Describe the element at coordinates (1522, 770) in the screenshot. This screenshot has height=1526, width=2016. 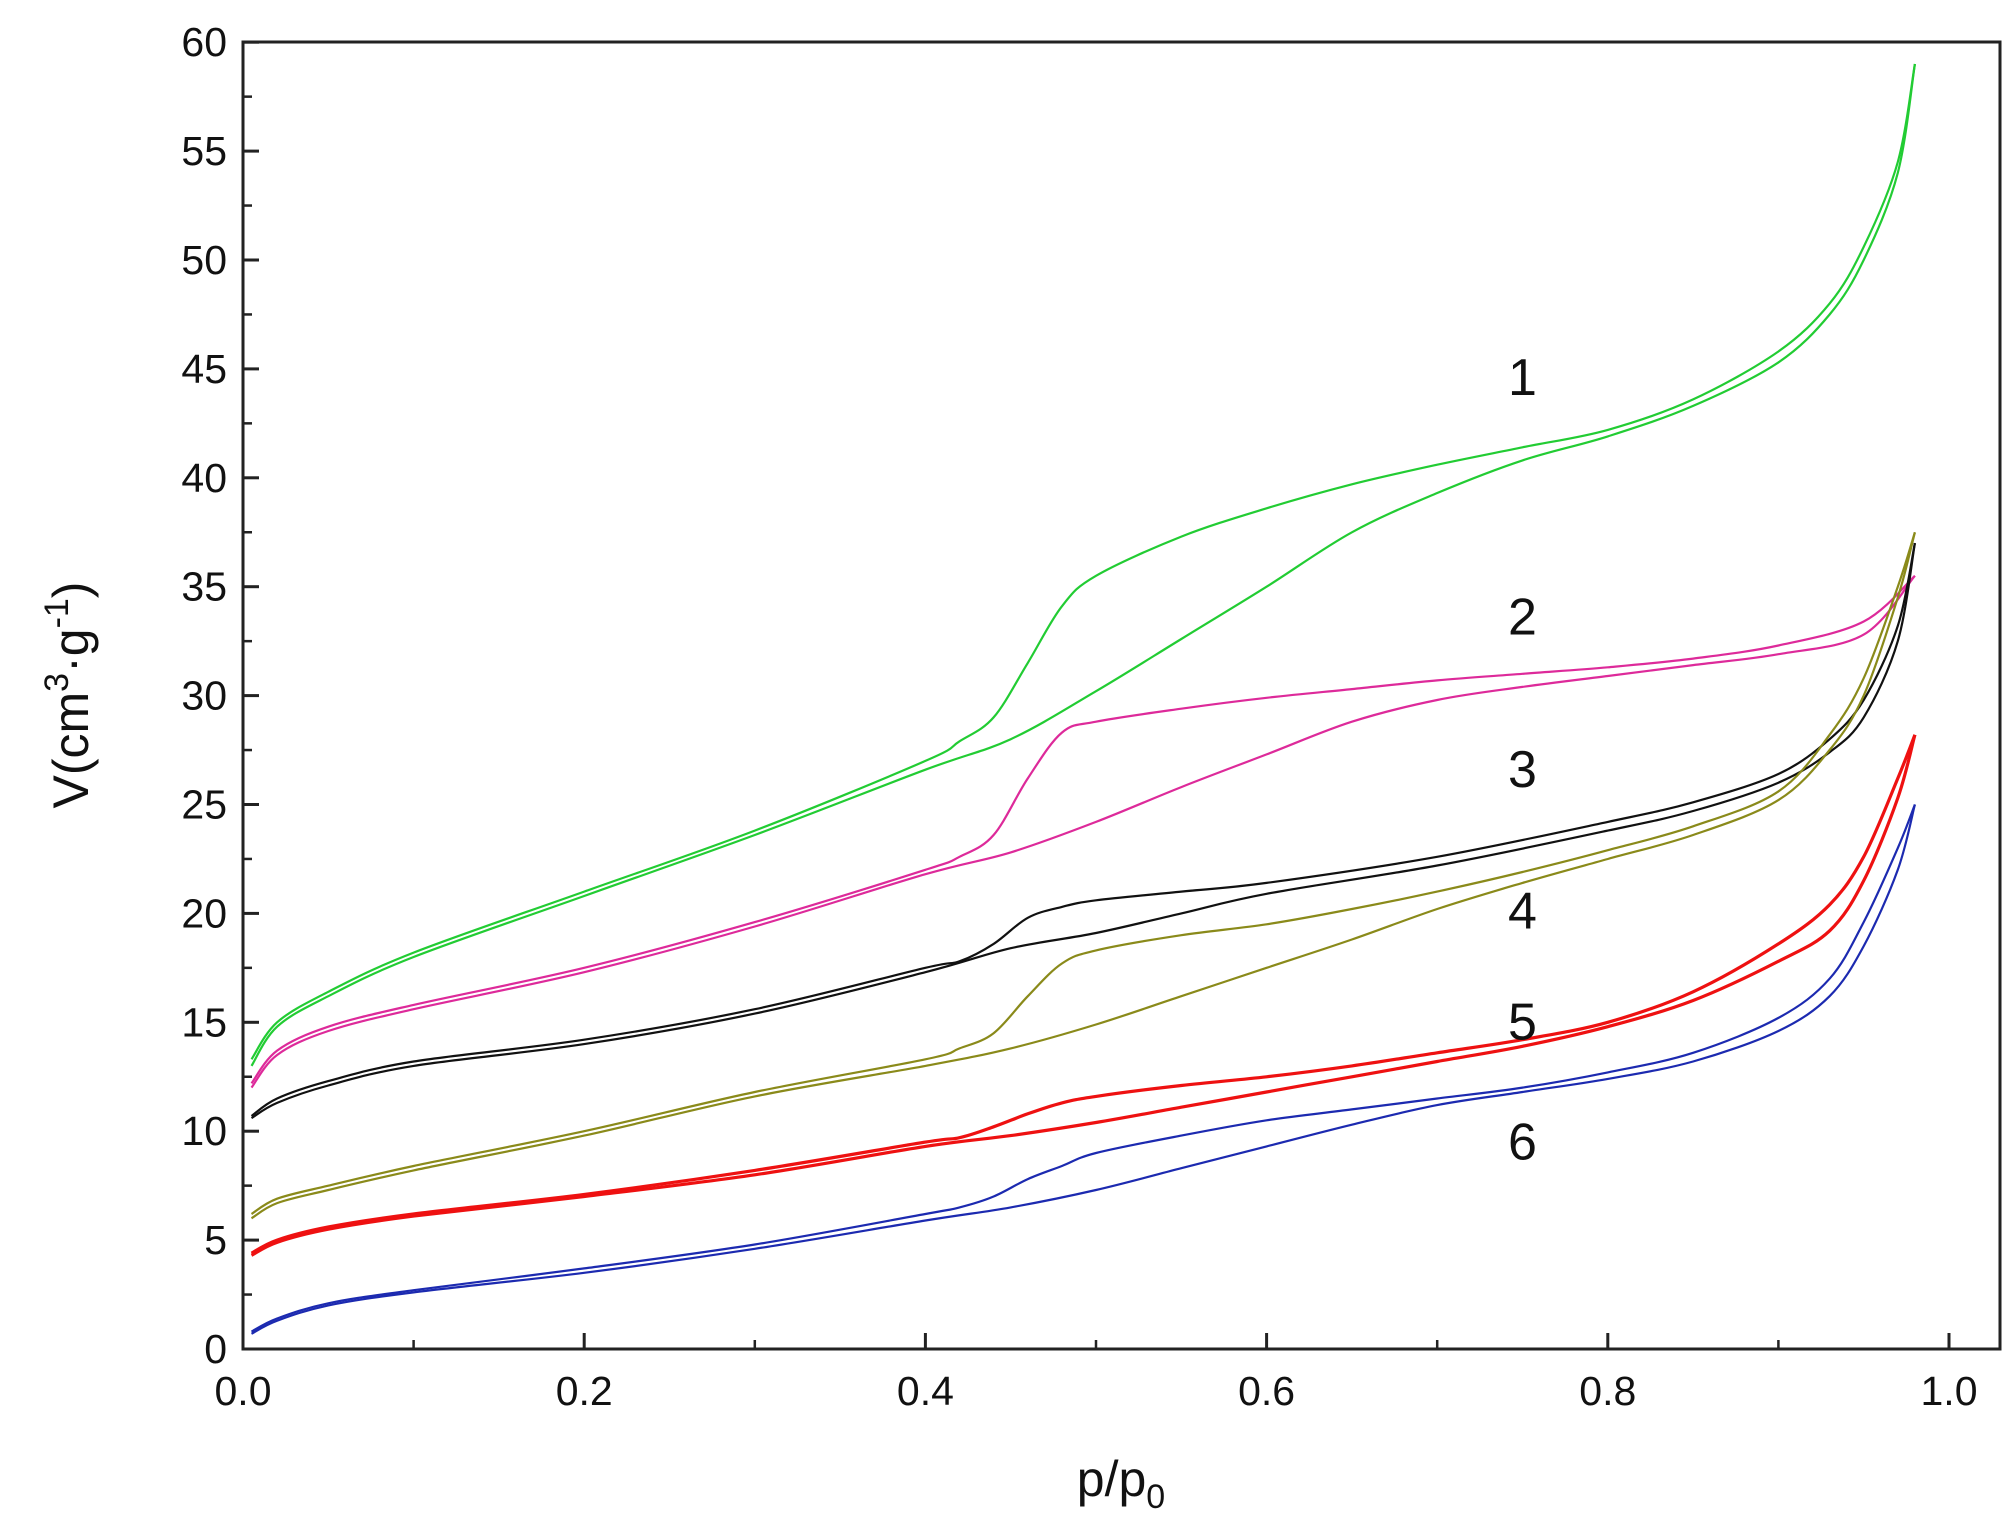
I see `curve-label-3: 3` at that location.